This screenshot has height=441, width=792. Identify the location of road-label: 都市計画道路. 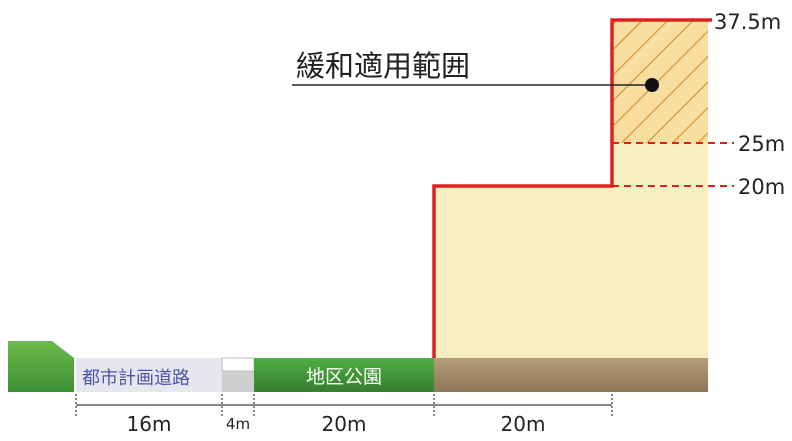
(136, 378).